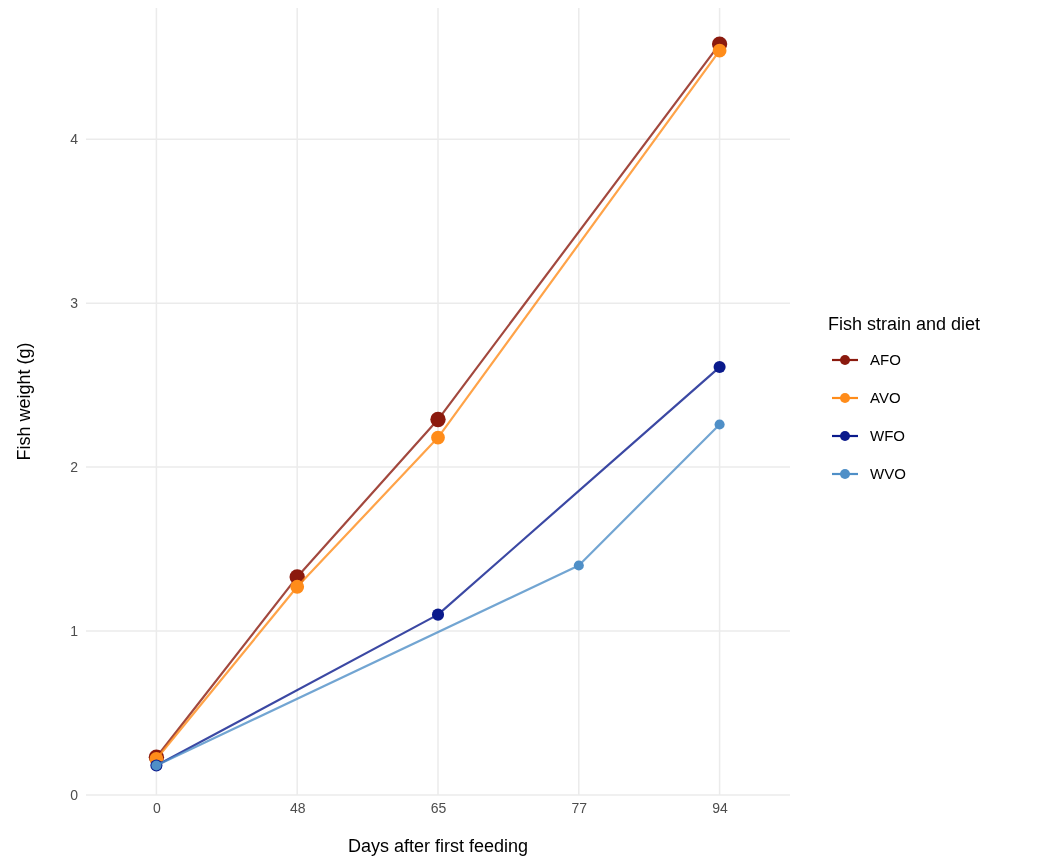 The height and width of the screenshot is (858, 1041). I want to click on y-tick-label: 0, so click(74, 794).